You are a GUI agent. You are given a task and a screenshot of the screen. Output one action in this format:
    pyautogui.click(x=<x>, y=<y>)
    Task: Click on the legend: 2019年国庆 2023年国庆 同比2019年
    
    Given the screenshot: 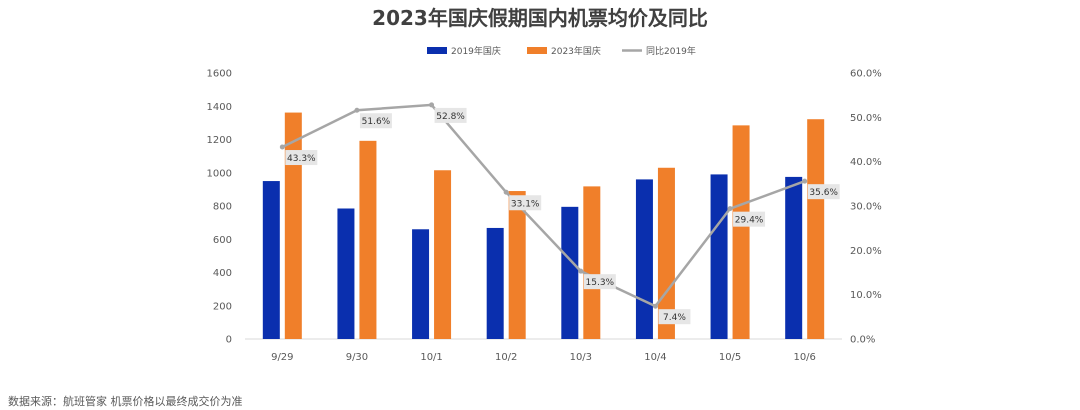 What is the action you would take?
    pyautogui.click(x=561, y=51)
    